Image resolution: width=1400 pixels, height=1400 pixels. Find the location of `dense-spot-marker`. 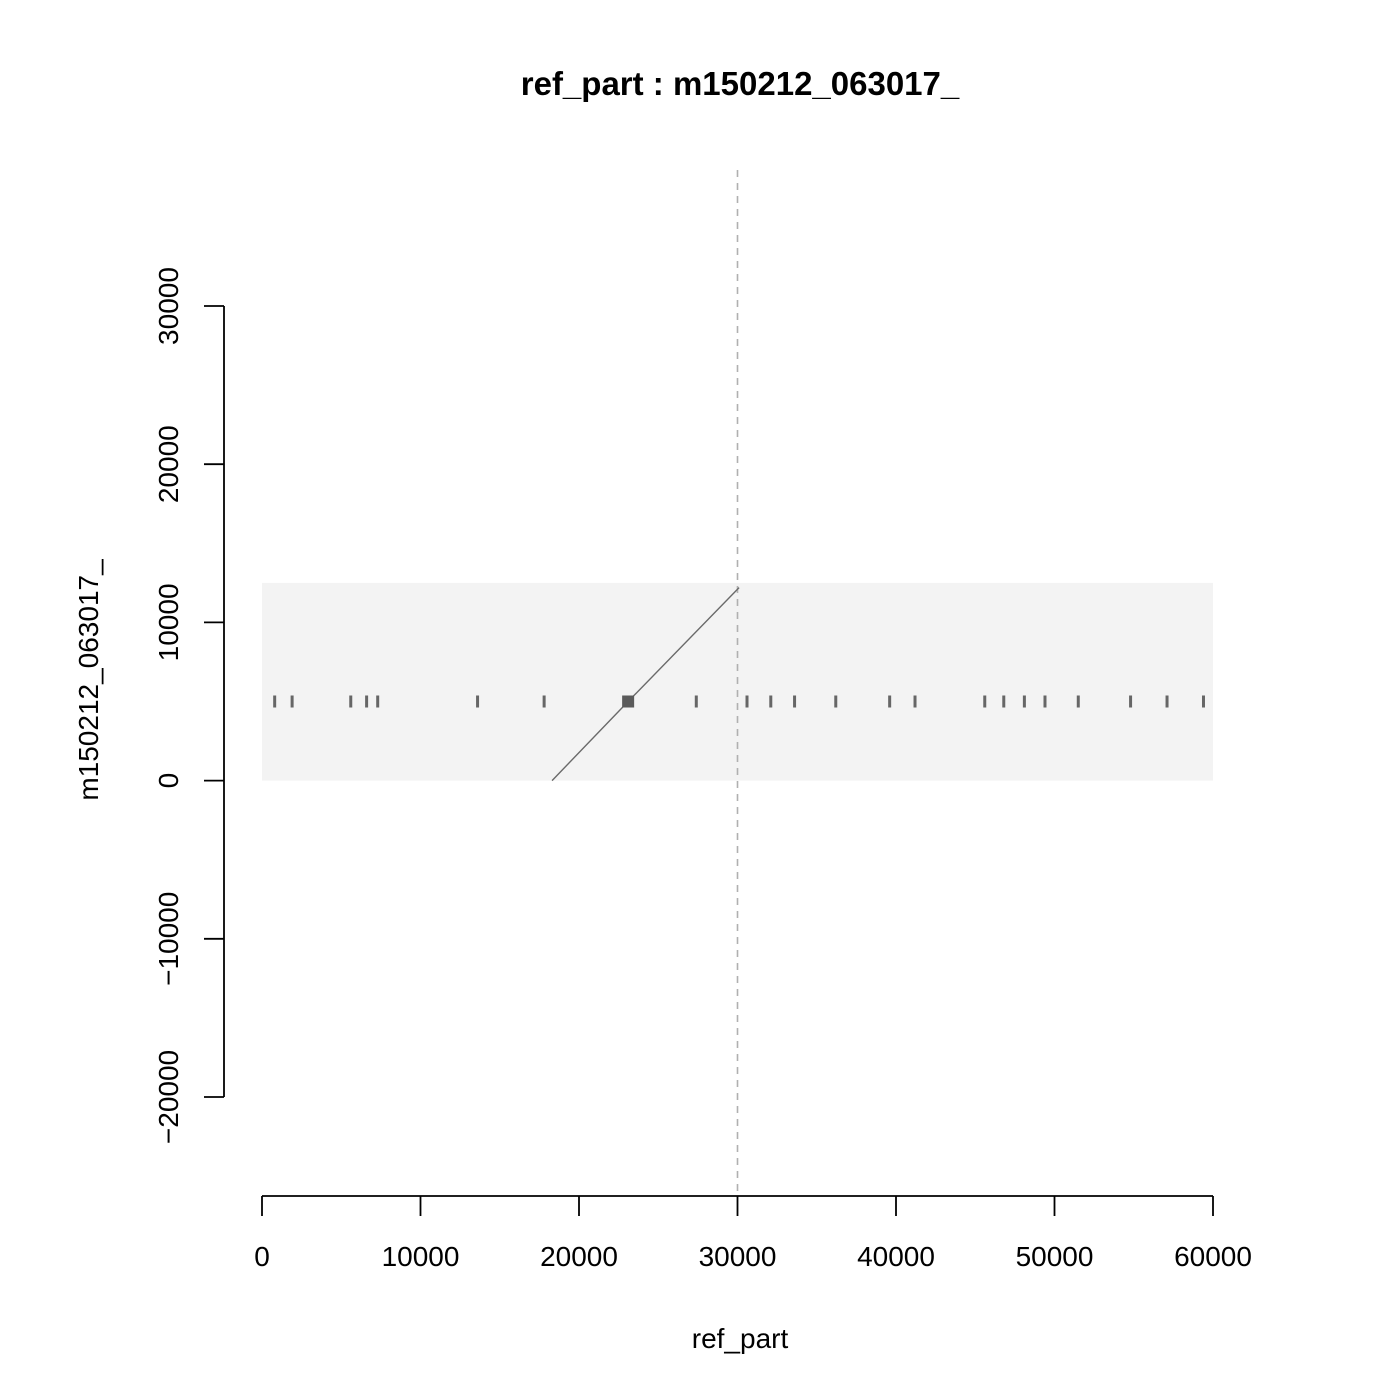

dense-spot-marker is located at coordinates (628, 701).